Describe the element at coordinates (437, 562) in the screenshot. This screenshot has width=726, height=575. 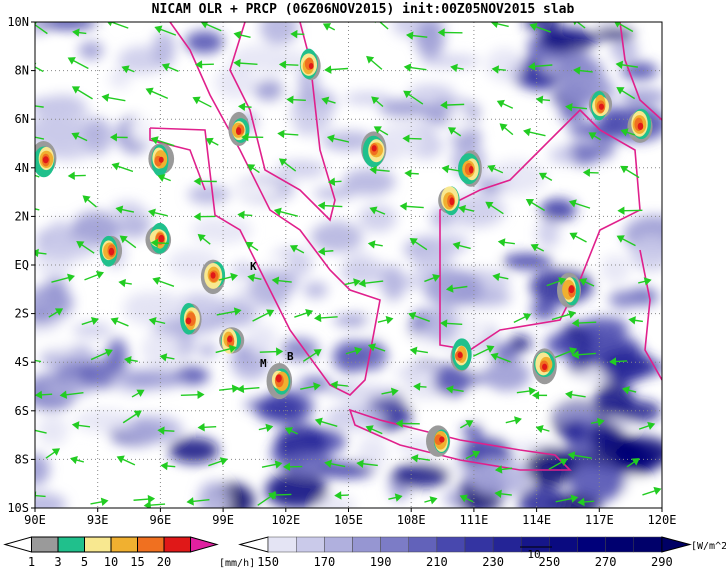
I see `legend-label: 210` at that location.